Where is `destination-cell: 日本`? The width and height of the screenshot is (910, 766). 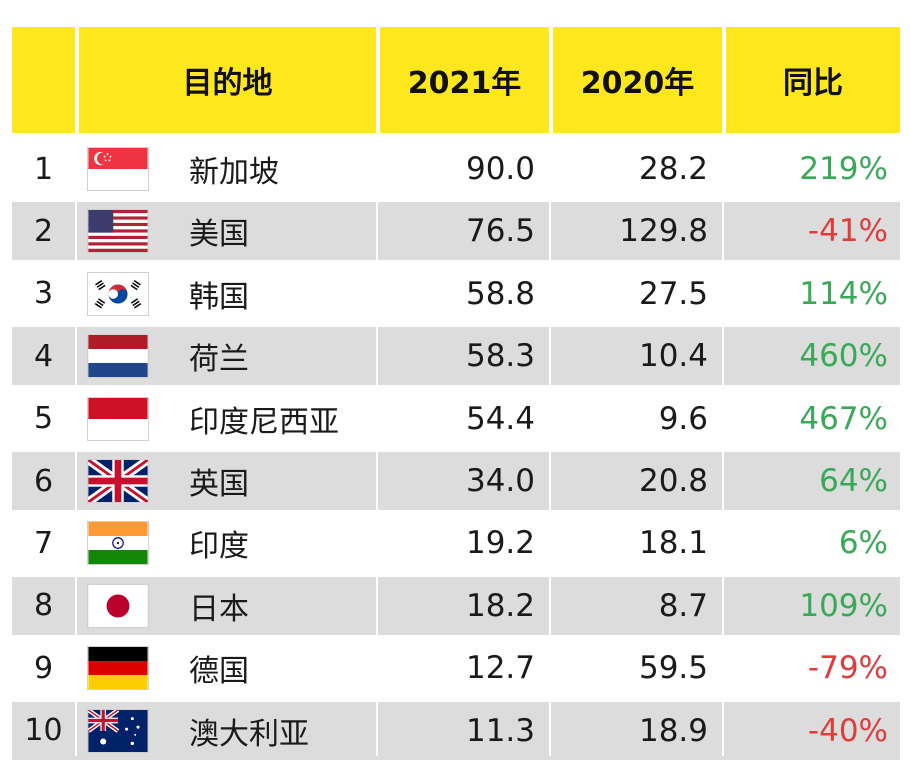
destination-cell: 日本 is located at coordinates (219, 609).